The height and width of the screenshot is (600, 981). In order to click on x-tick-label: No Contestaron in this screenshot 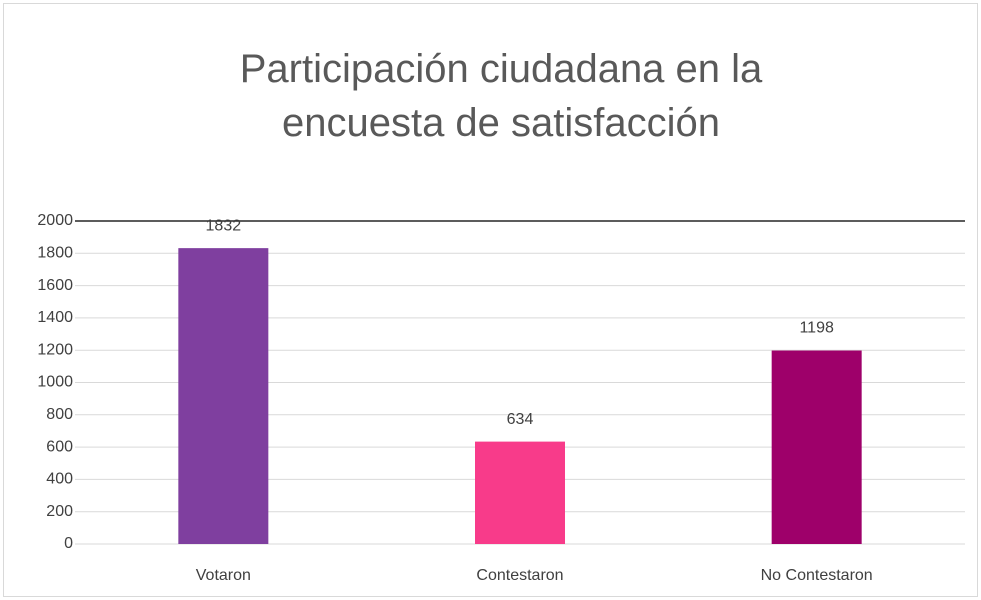, I will do `click(817, 575)`.